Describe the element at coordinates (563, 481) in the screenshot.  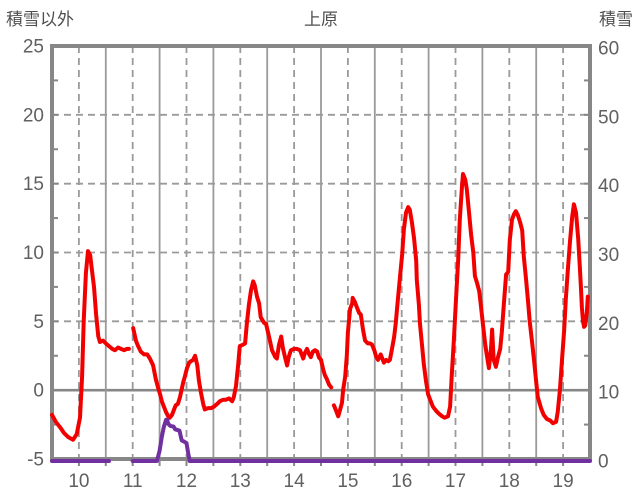
I see `x-tick-label: 19` at that location.